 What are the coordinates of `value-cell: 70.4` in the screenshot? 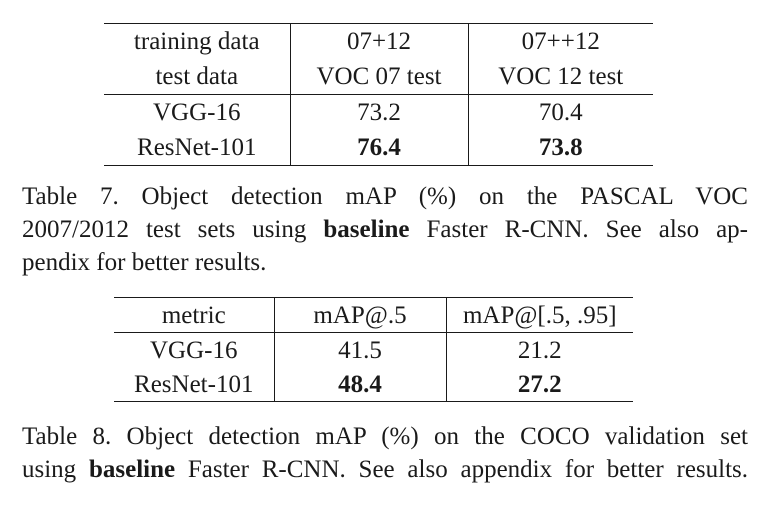 It's located at (560, 112).